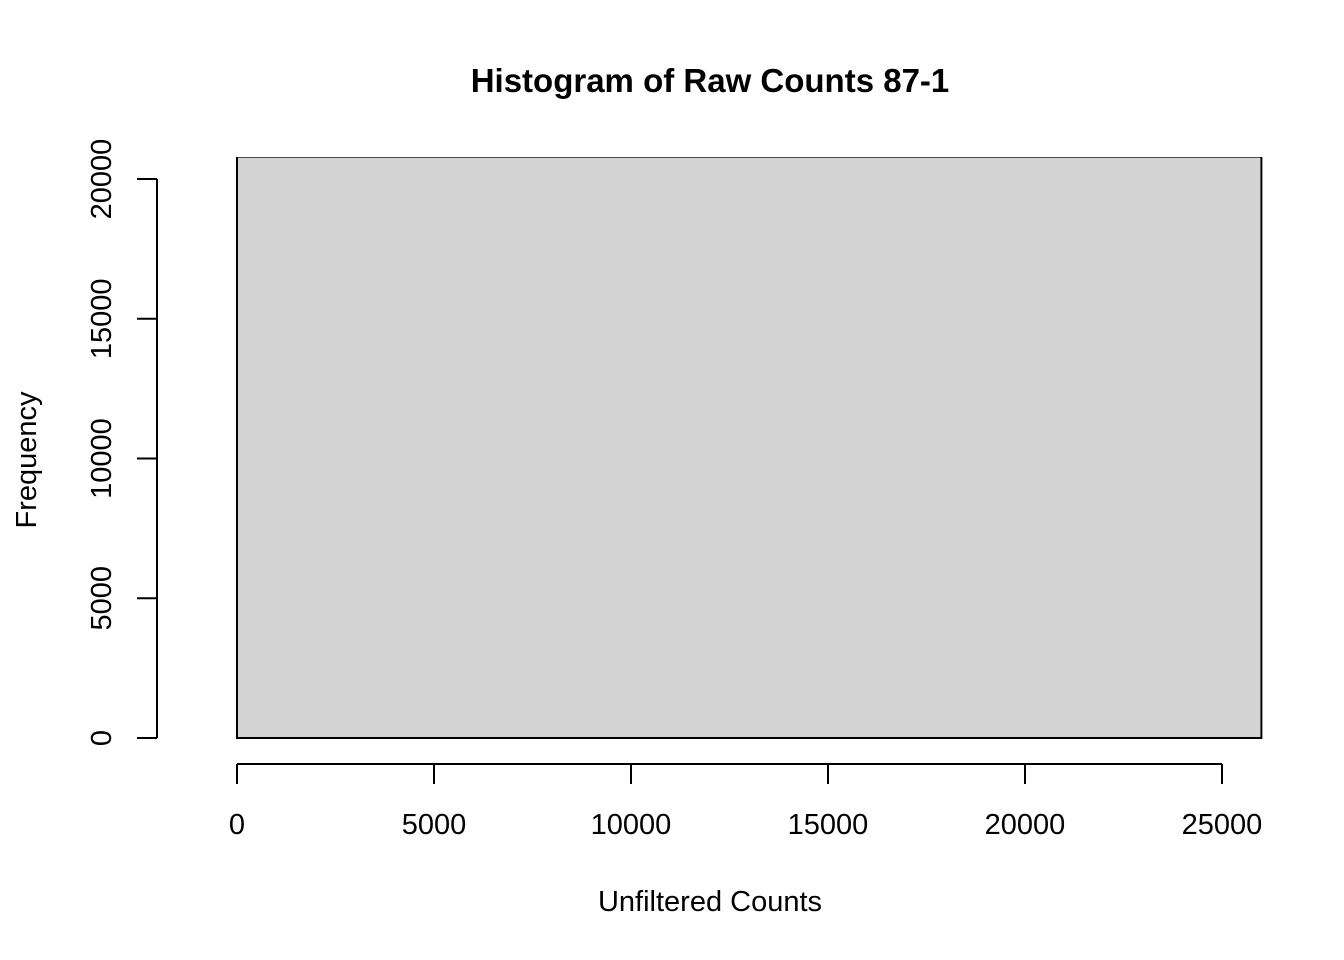 This screenshot has height=960, width=1344. What do you see at coordinates (102, 458) in the screenshot?
I see `y-tick-label: 10000` at bounding box center [102, 458].